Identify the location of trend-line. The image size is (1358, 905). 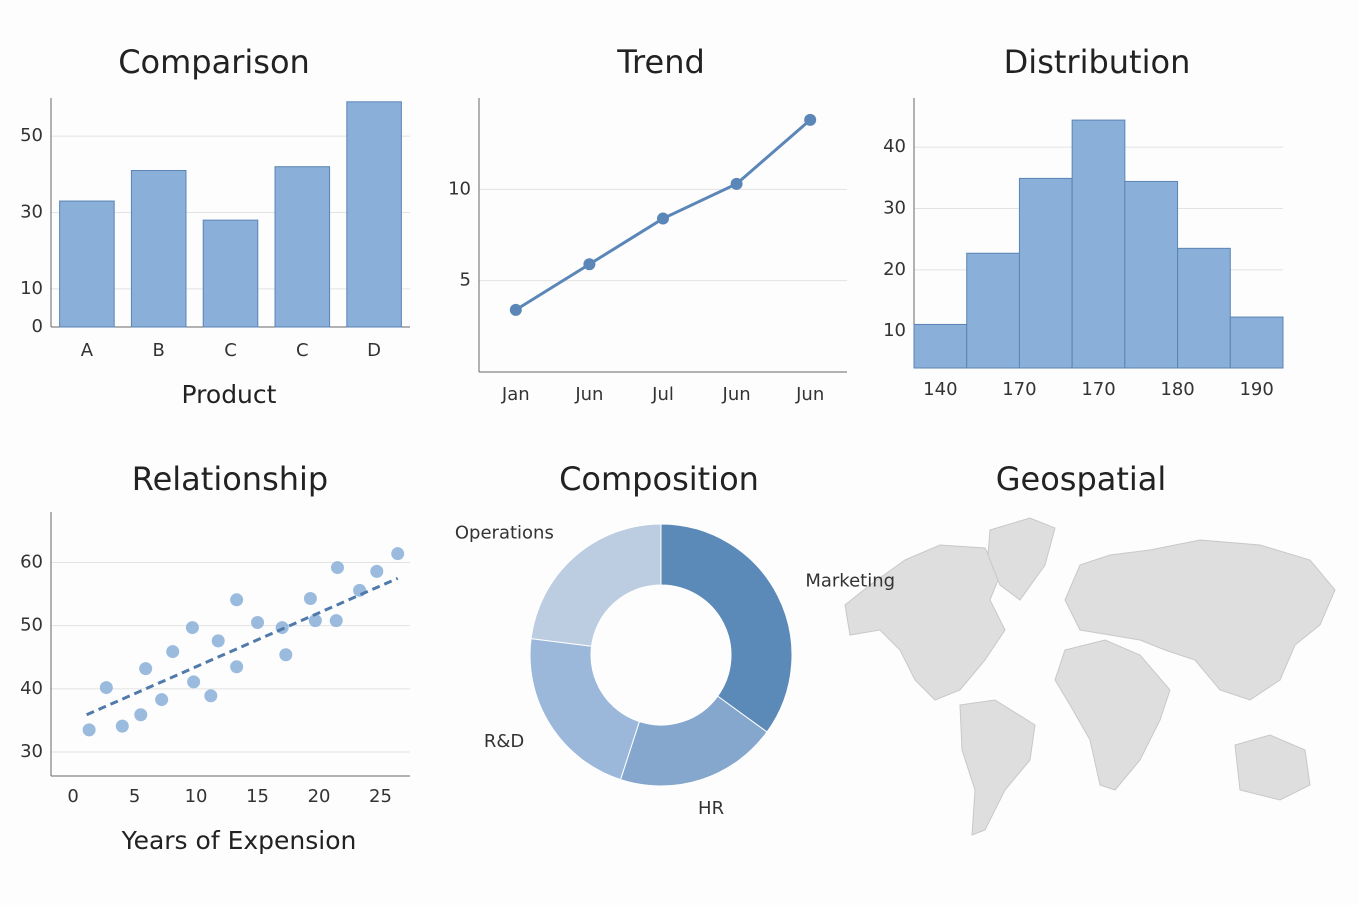
(242, 646).